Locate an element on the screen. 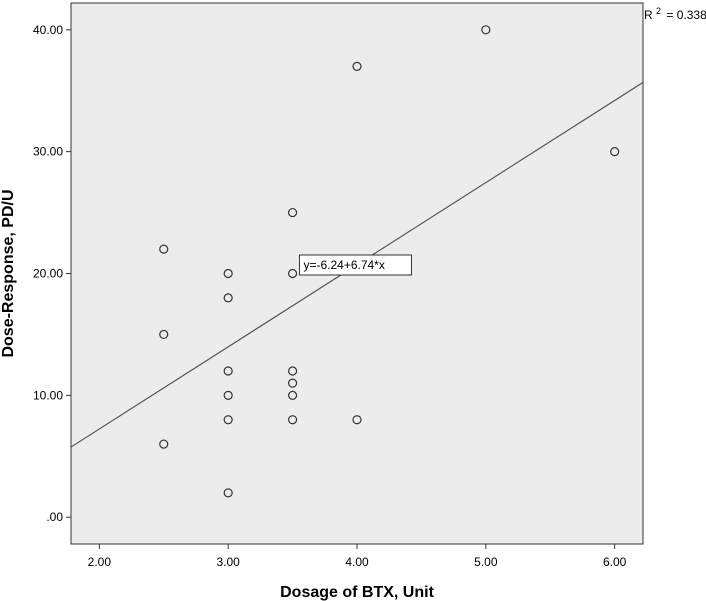 This screenshot has height=601, width=706. r-squared-label: R 2 = 0.338 is located at coordinates (675, 12).